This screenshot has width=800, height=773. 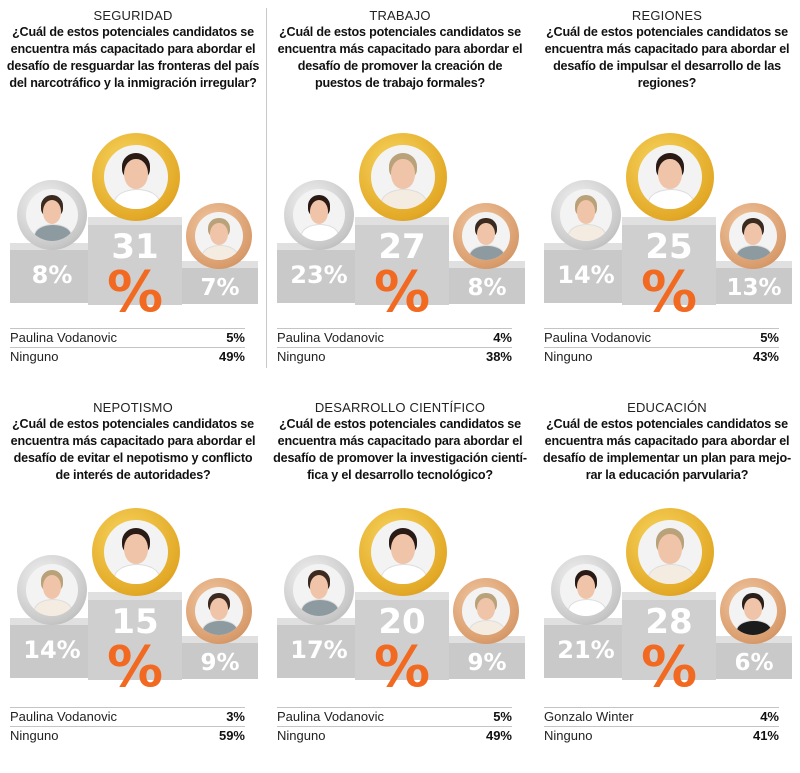 What do you see at coordinates (765, 735) in the screenshot?
I see `row-value: 41%` at bounding box center [765, 735].